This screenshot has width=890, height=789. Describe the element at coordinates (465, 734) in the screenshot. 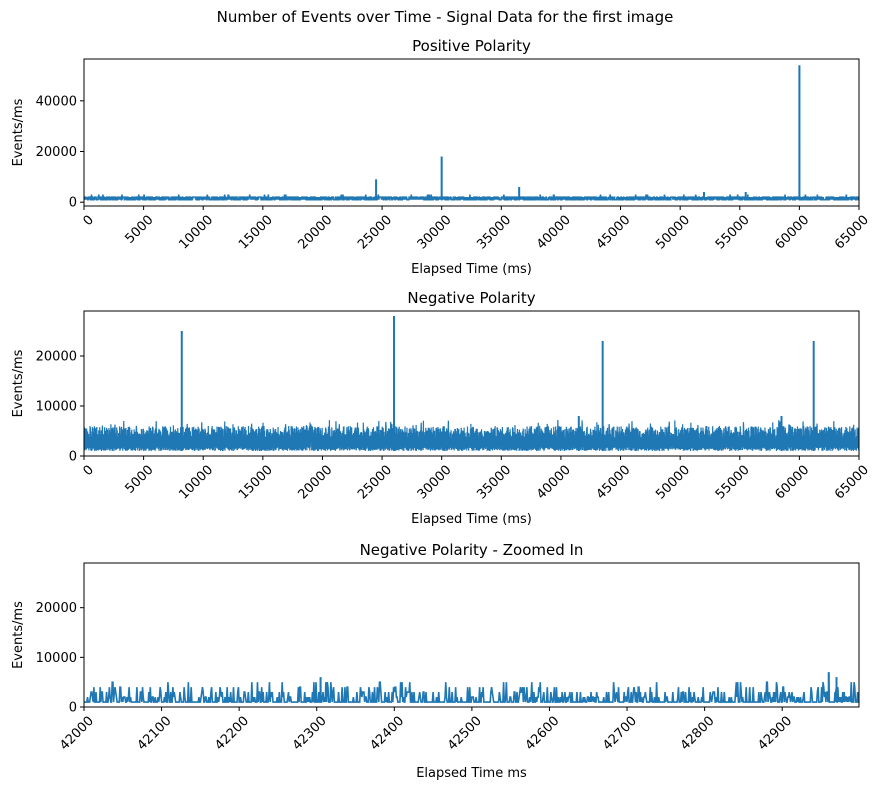

I see `x-tick-label: 42500` at that location.